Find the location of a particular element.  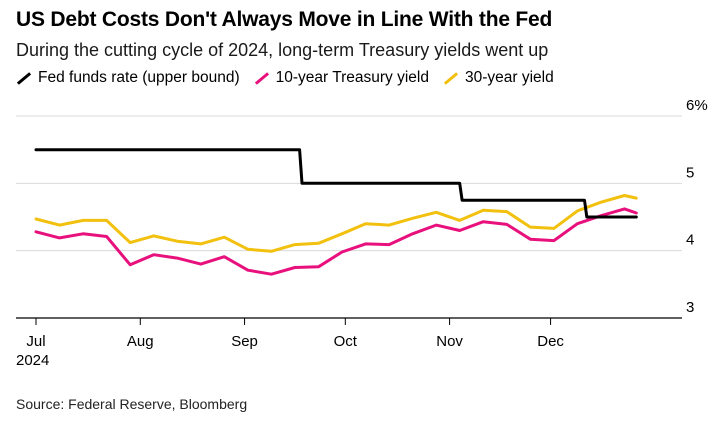

x-tick-sublabel-year: 2024 is located at coordinates (32, 360).